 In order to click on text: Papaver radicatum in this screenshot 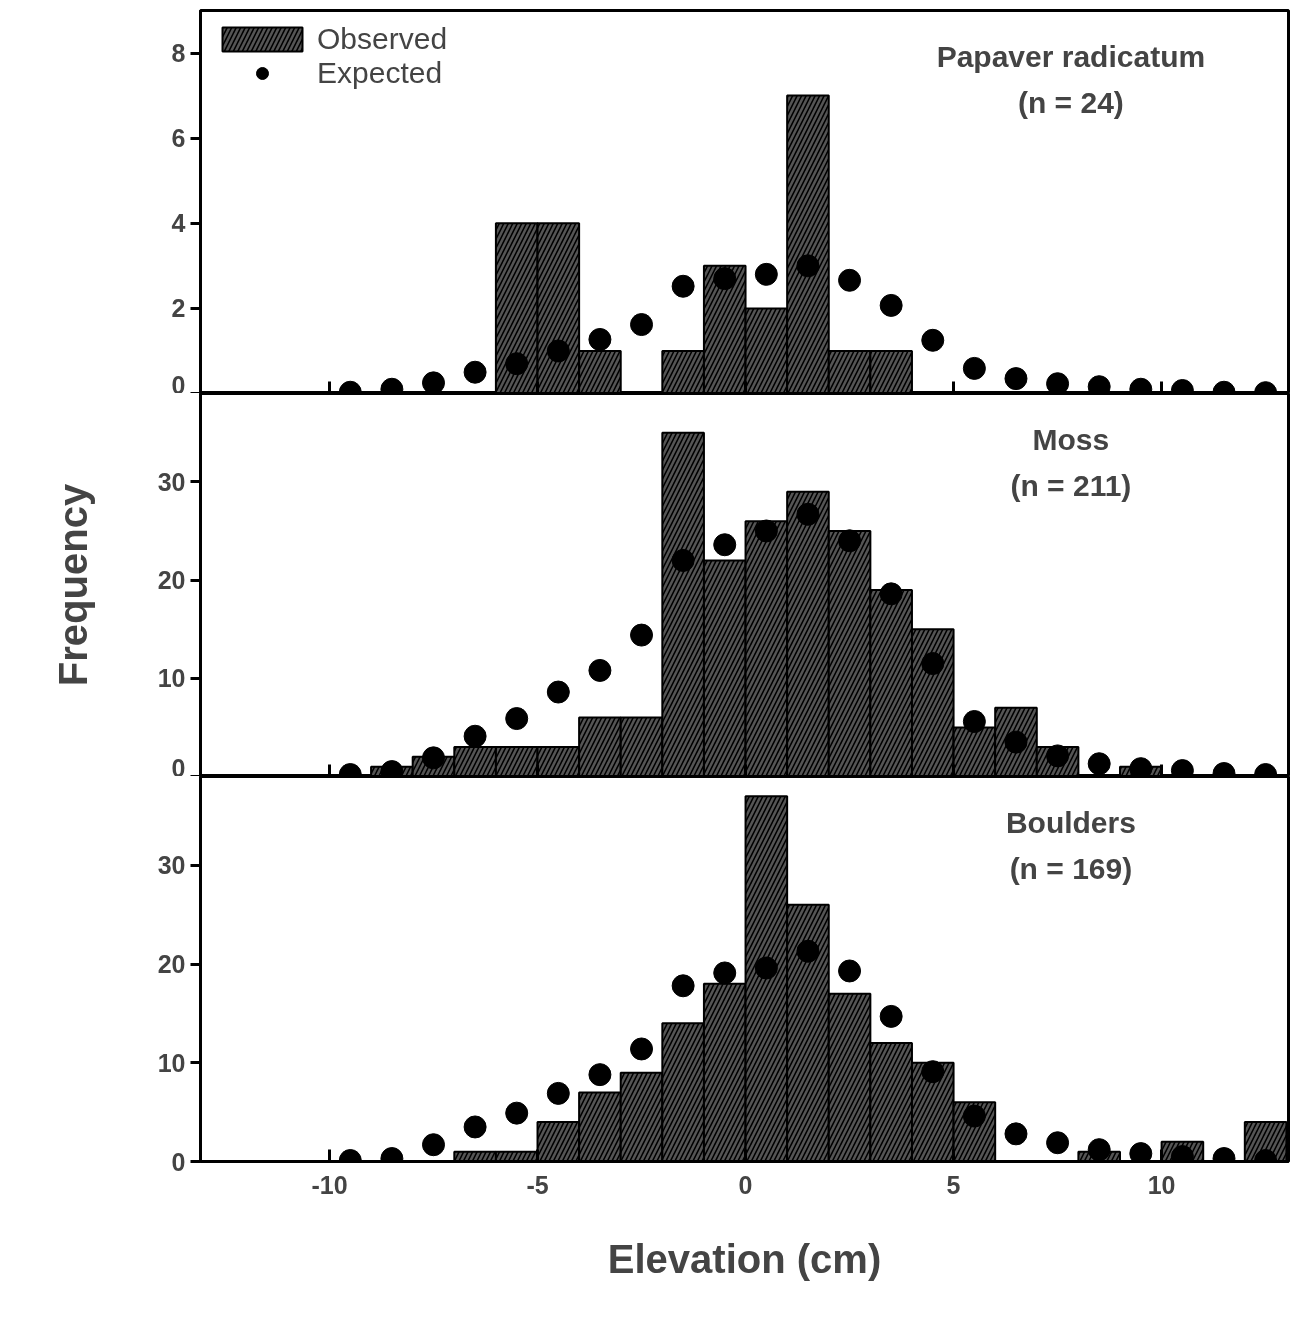, I will do `click(1071, 56)`.